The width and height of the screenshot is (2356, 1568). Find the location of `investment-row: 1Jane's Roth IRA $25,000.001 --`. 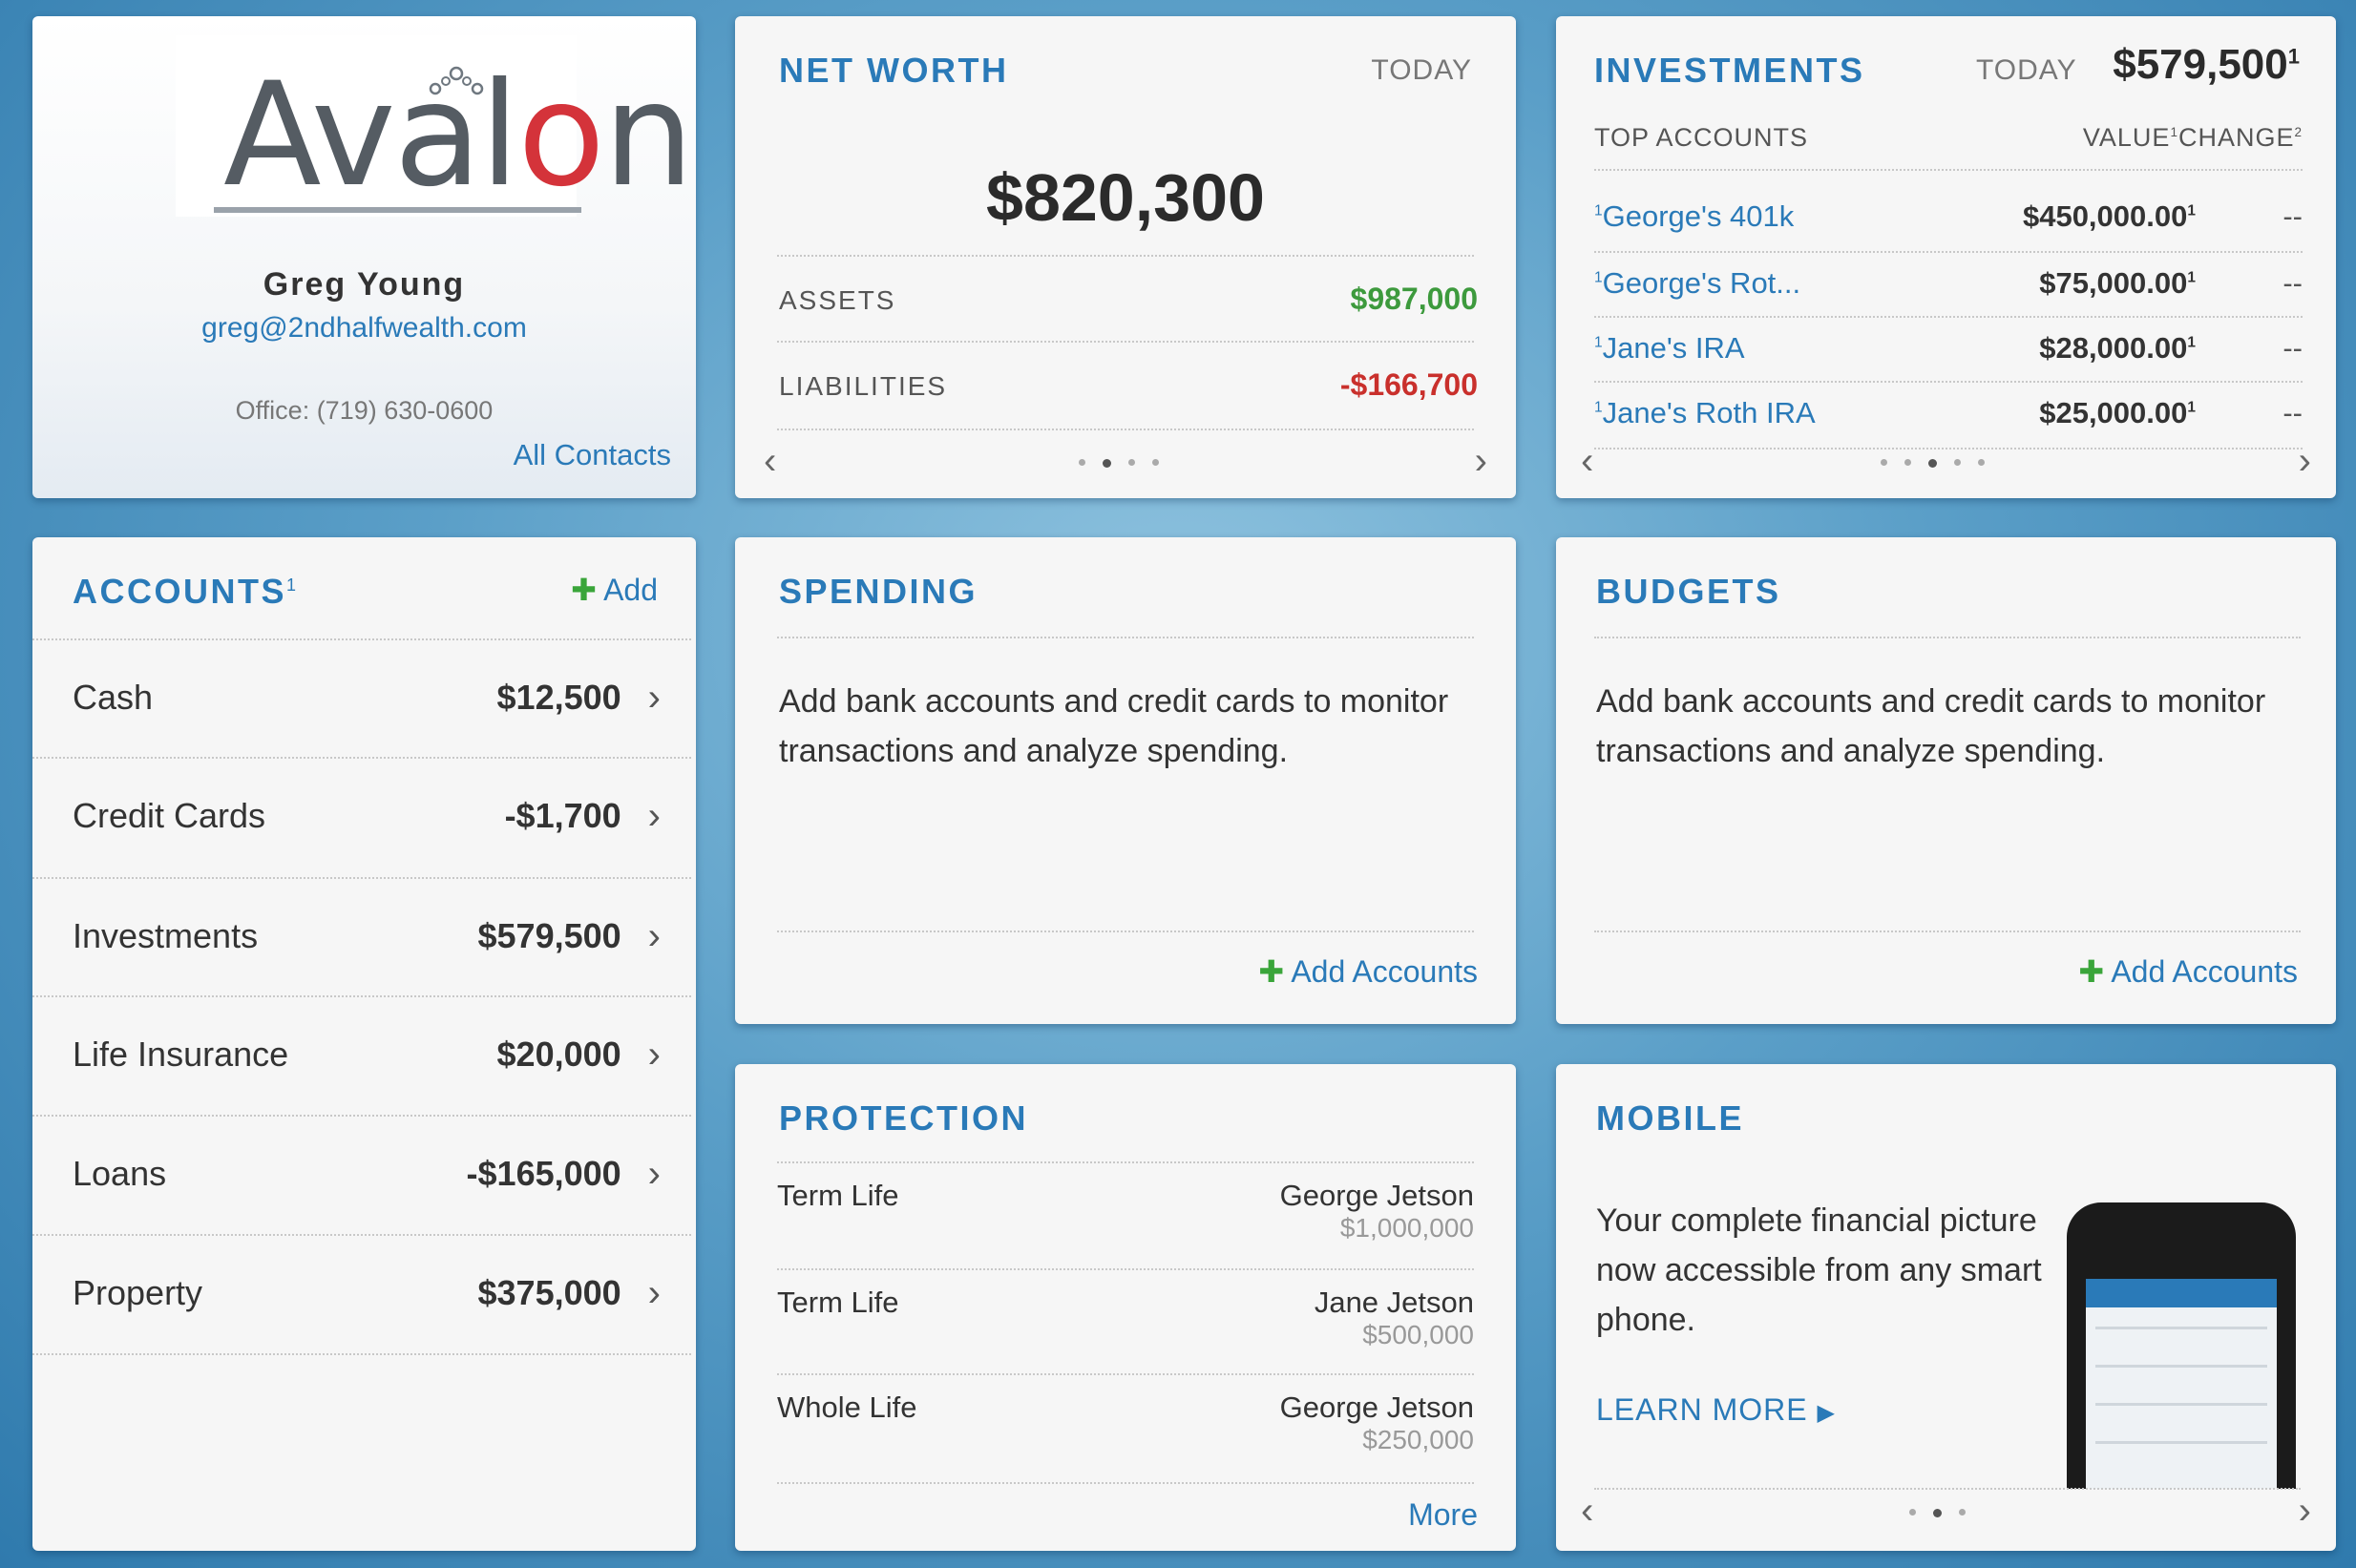

investment-row: 1Jane's Roth IRA $25,000.001 -- is located at coordinates (1948, 413).